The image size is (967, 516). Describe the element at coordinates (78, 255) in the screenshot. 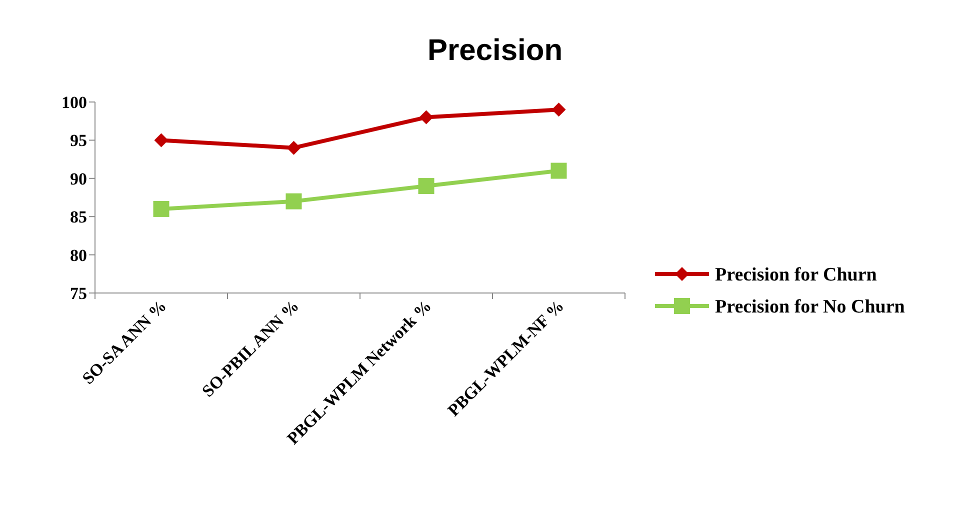

I see `y-tick-label: 80` at that location.